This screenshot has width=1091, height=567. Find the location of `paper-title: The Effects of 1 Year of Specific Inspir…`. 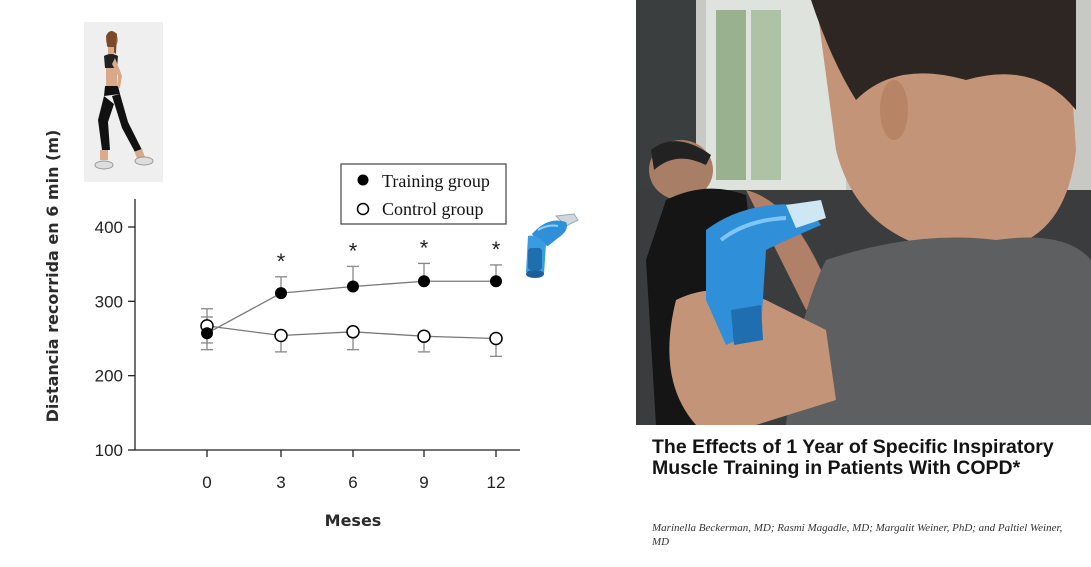

paper-title: The Effects of 1 Year of Specific Inspir… is located at coordinates (853, 457).